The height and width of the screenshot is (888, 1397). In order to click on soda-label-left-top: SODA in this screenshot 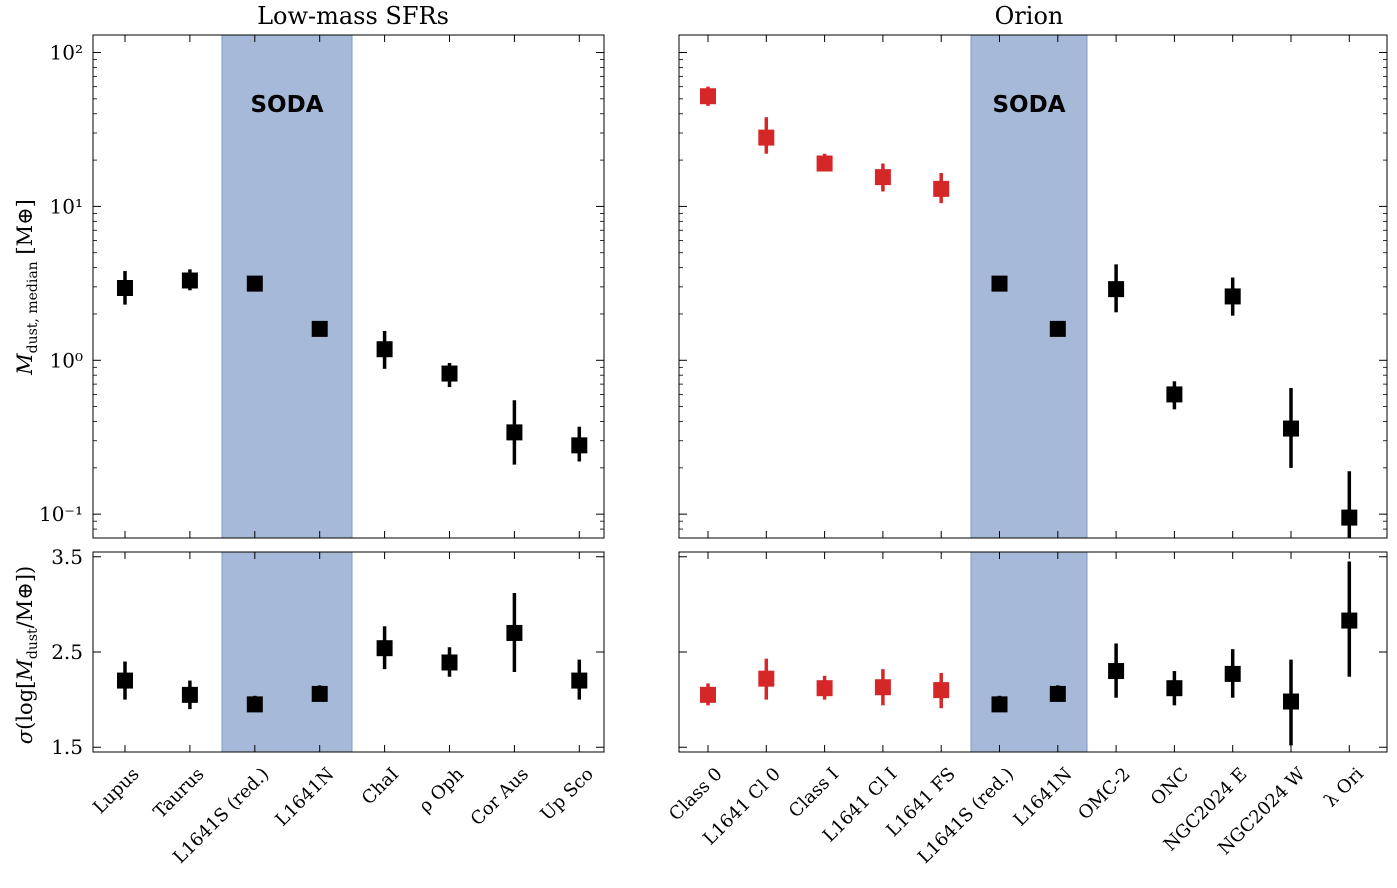, I will do `click(286, 105)`.